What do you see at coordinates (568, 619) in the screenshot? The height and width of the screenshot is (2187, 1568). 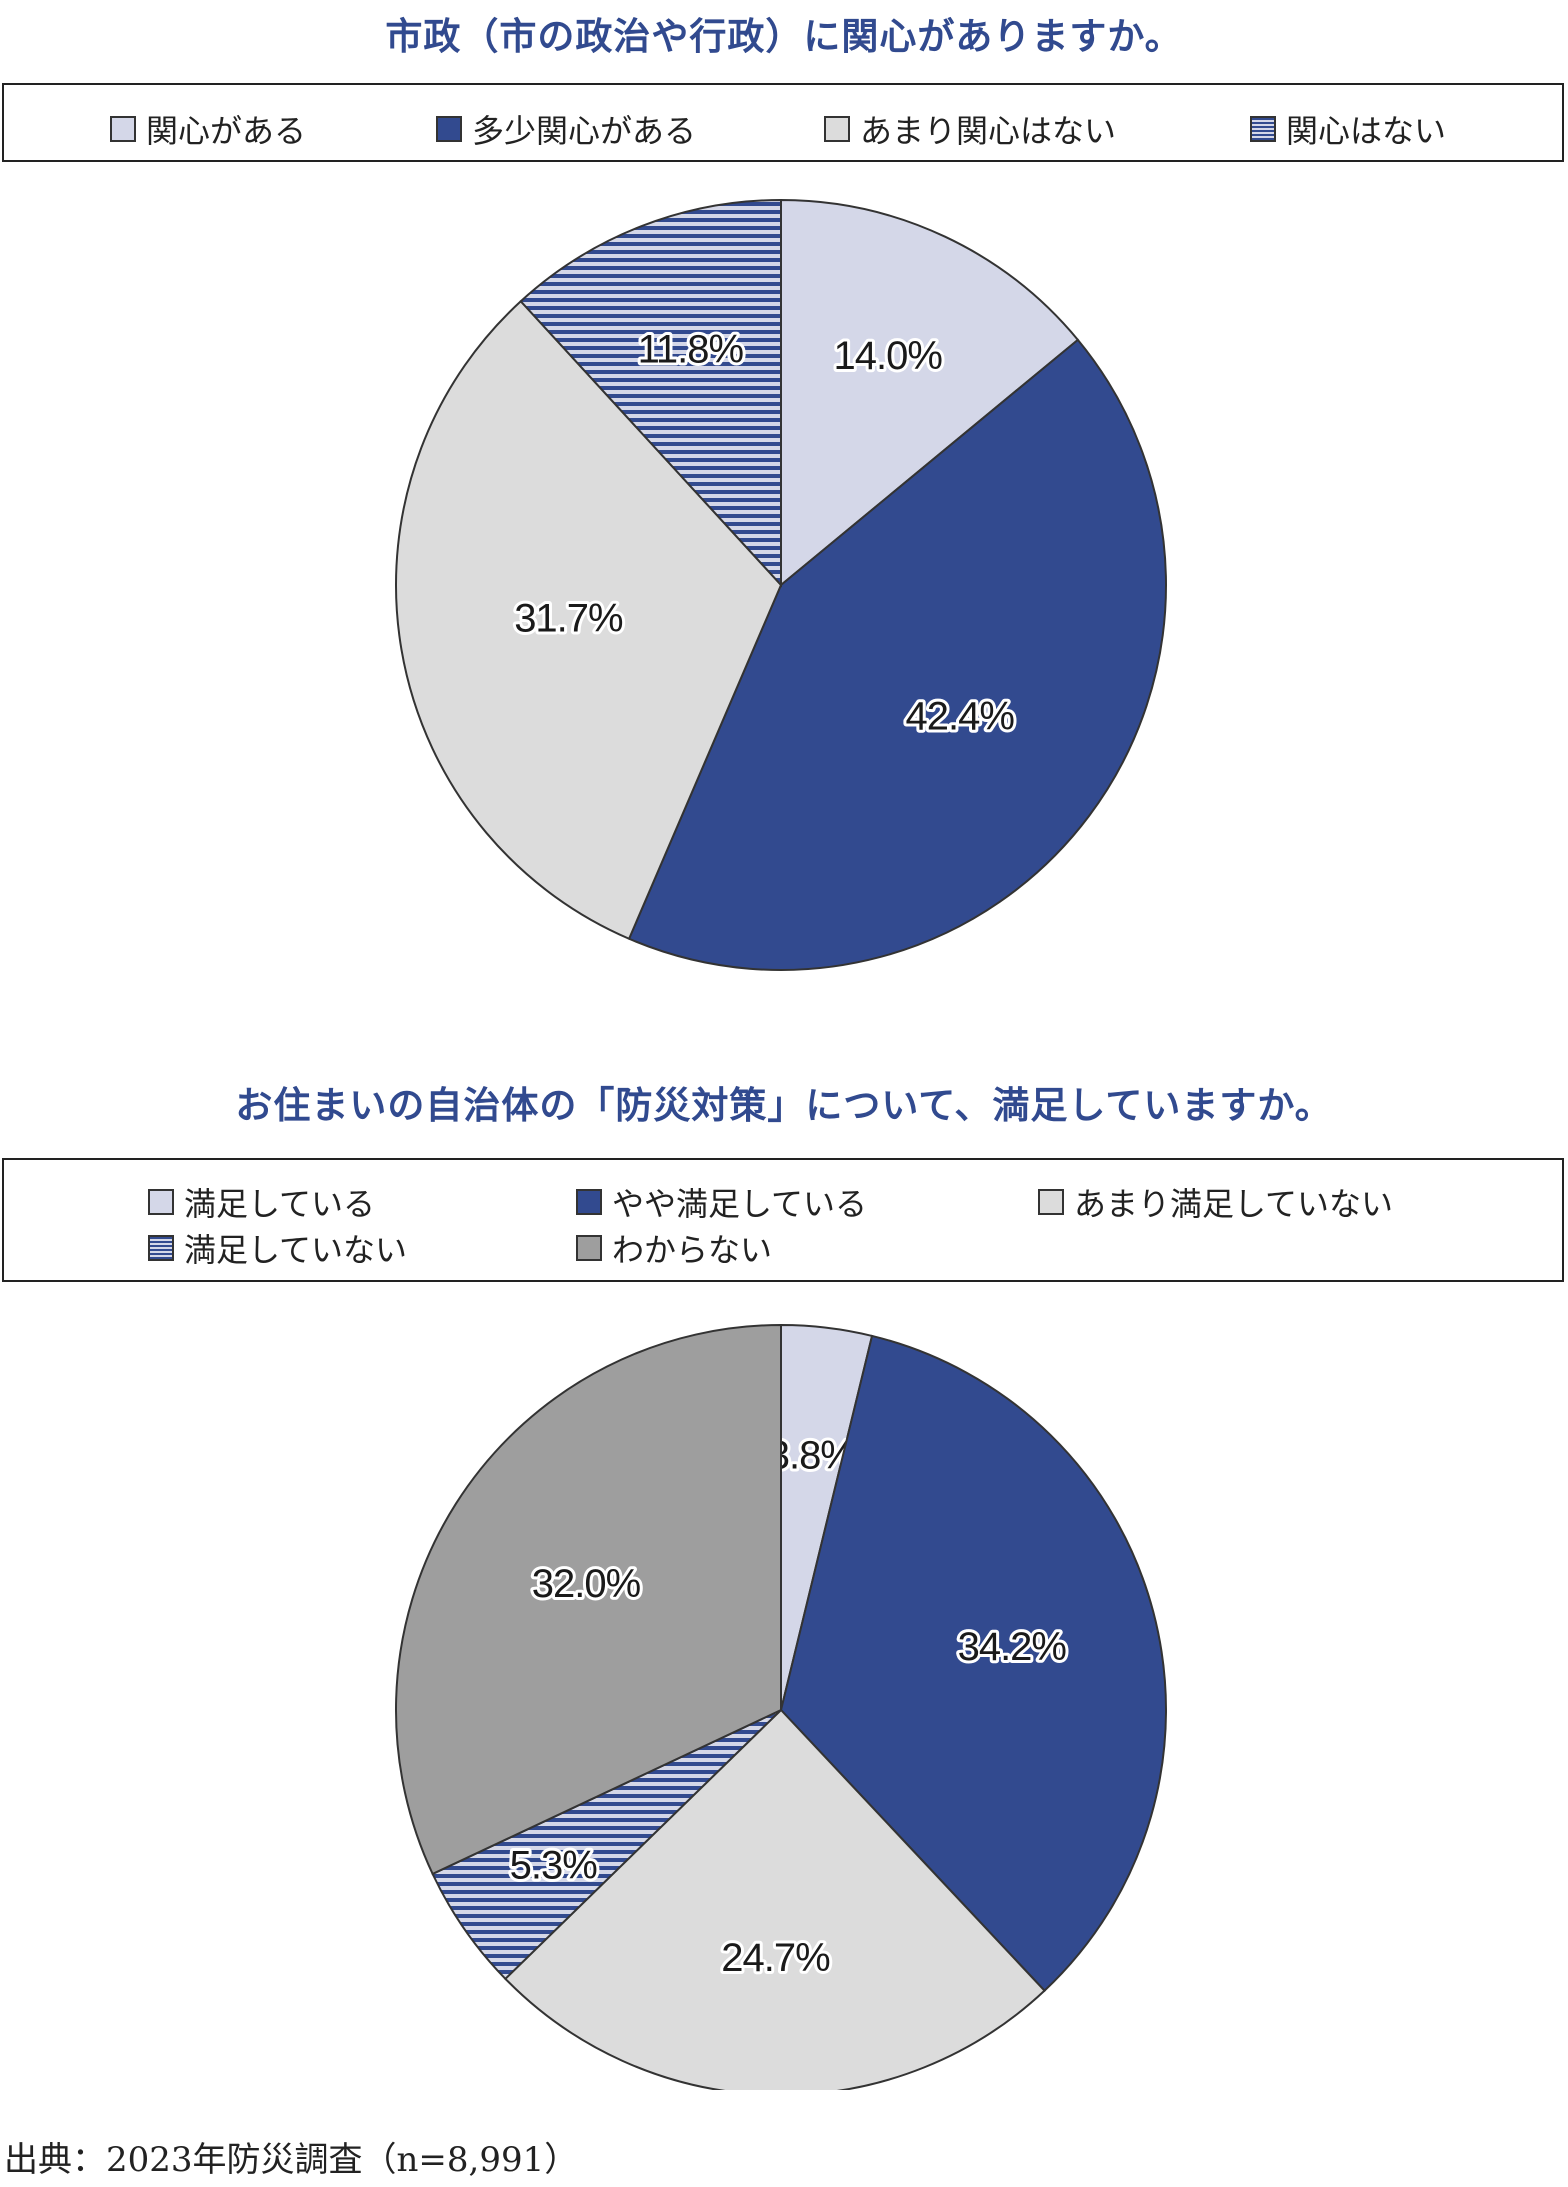 I see `pie-data-label-3: 31.7%` at bounding box center [568, 619].